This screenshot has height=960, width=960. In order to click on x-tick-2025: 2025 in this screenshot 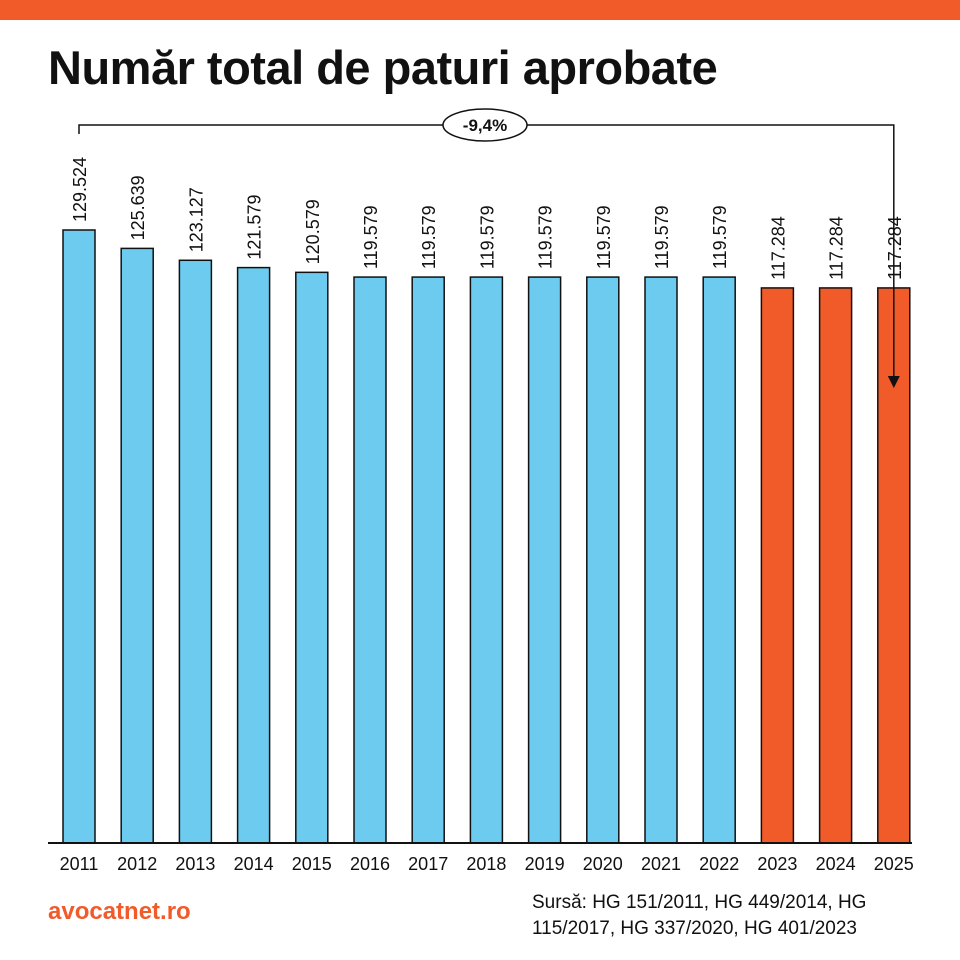, I will do `click(894, 864)`.